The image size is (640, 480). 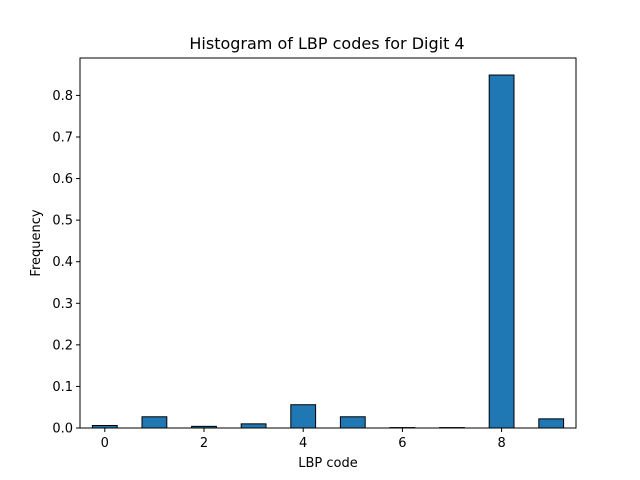 I want to click on y-tick-label: 0.8, so click(x=62, y=96).